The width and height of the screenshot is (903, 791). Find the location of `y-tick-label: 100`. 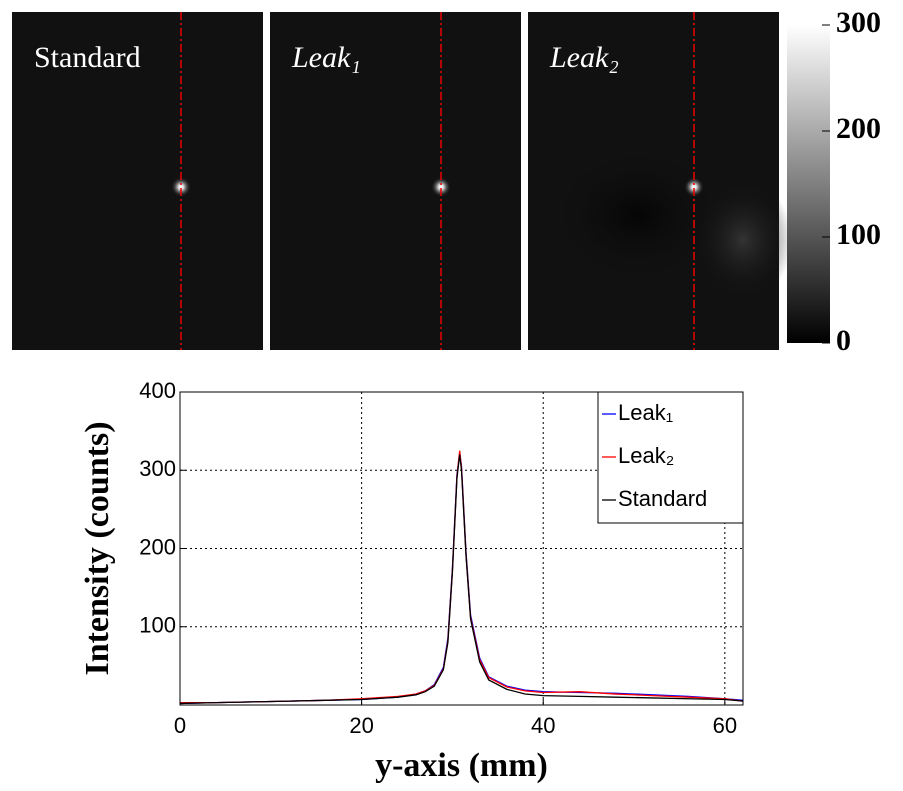

y-tick-label: 100 is located at coordinates (157, 625).